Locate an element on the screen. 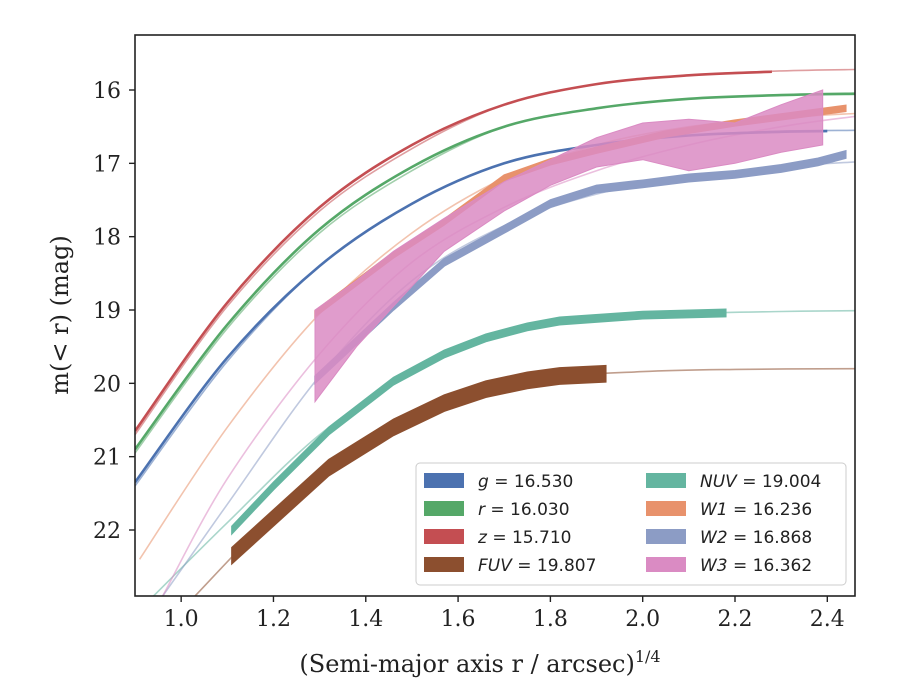 This screenshot has height=700, width=900. y-tick-label: 20 is located at coordinates (107, 384).